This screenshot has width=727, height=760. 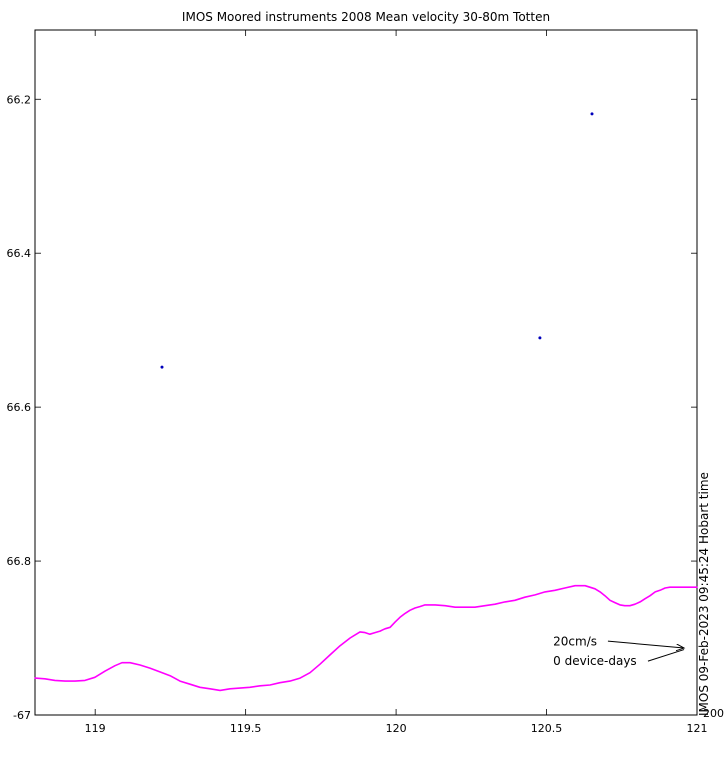 What do you see at coordinates (19, 561) in the screenshot?
I see `y-tick-label: 66.8` at bounding box center [19, 561].